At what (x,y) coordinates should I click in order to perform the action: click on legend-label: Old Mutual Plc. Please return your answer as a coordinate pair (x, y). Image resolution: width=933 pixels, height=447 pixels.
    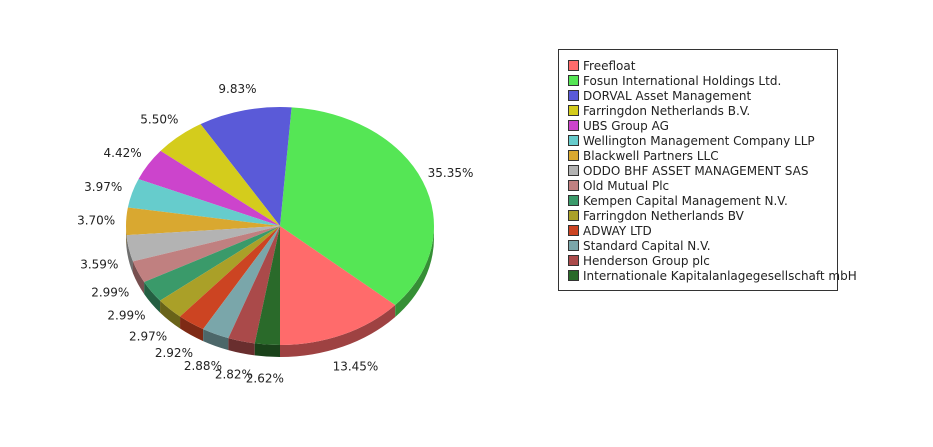
    Looking at the image, I should click on (626, 185).